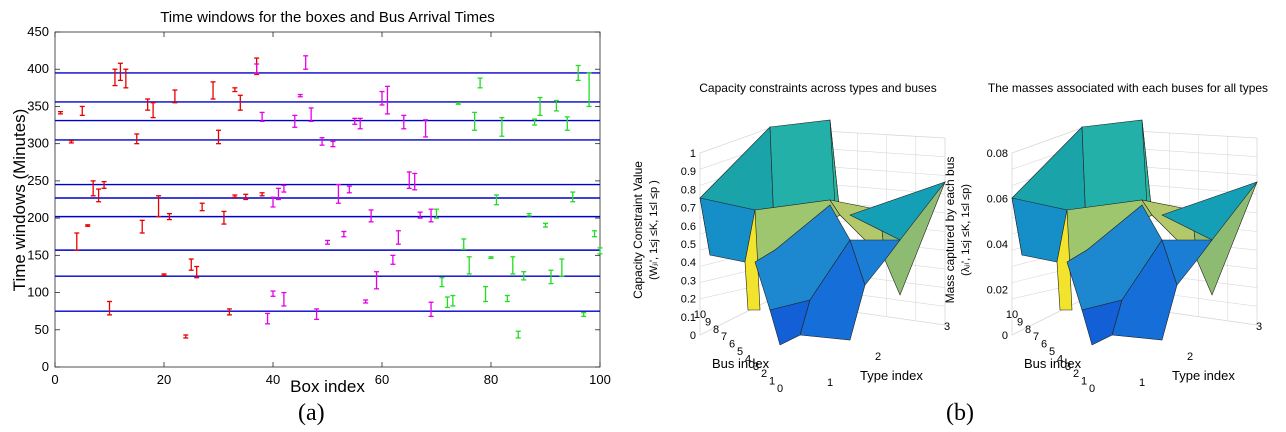 This screenshot has width=1286, height=432. What do you see at coordinates (1190, 357) in the screenshot?
I see `type-tick-label: 2` at bounding box center [1190, 357].